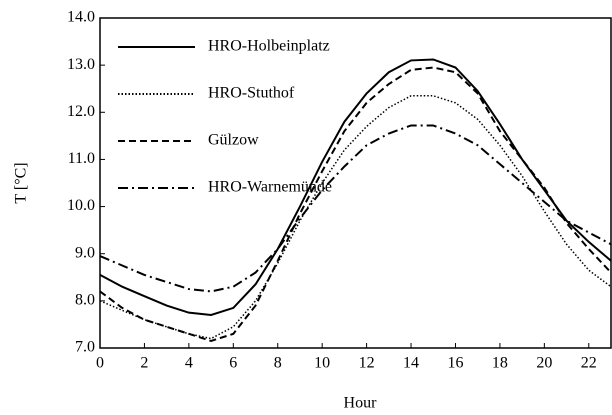 This screenshot has width=612, height=415. Describe the element at coordinates (21, 182) in the screenshot. I see `y-axis-label: T [°C]` at that location.